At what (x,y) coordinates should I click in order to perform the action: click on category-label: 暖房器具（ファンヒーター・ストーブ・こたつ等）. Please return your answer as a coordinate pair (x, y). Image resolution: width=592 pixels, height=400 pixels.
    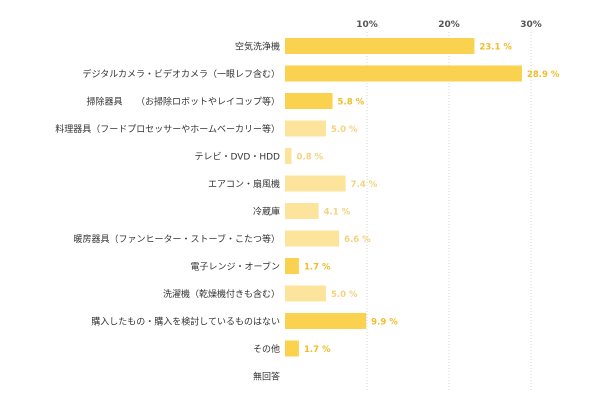
    Looking at the image, I should click on (177, 239).